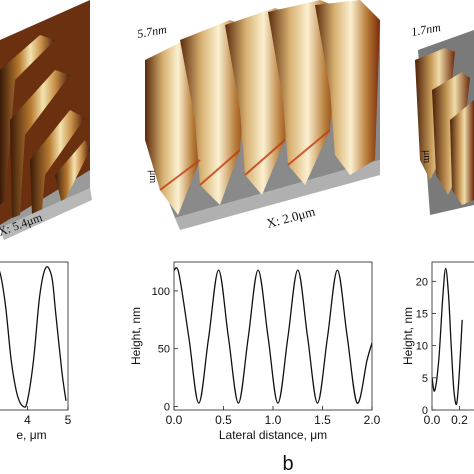 The width and height of the screenshot is (474, 474). What do you see at coordinates (372, 420) in the screenshot?
I see `x-tick-label: 2.0` at bounding box center [372, 420].